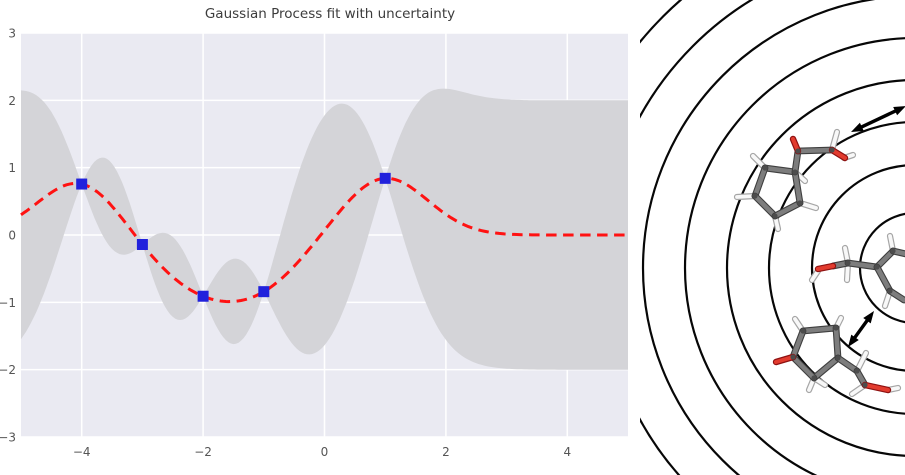 The image size is (905, 475). What do you see at coordinates (8, 438) in the screenshot?
I see `y-tick-label: −3` at bounding box center [8, 438].